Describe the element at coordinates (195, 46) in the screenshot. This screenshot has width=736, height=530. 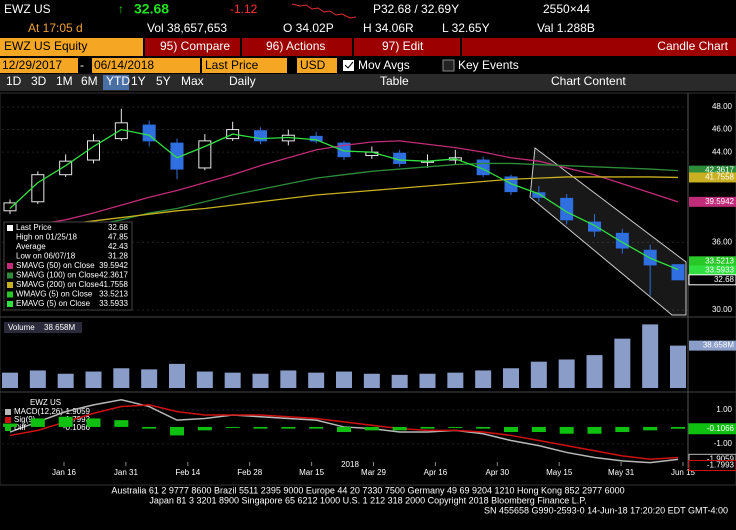
I see `compare: 95) Compare` at that location.